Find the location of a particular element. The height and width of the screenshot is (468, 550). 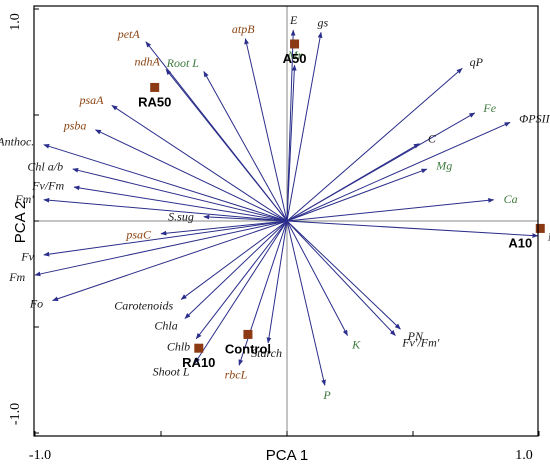

loading-label-s-sug: S.sug is located at coordinates (181, 216).